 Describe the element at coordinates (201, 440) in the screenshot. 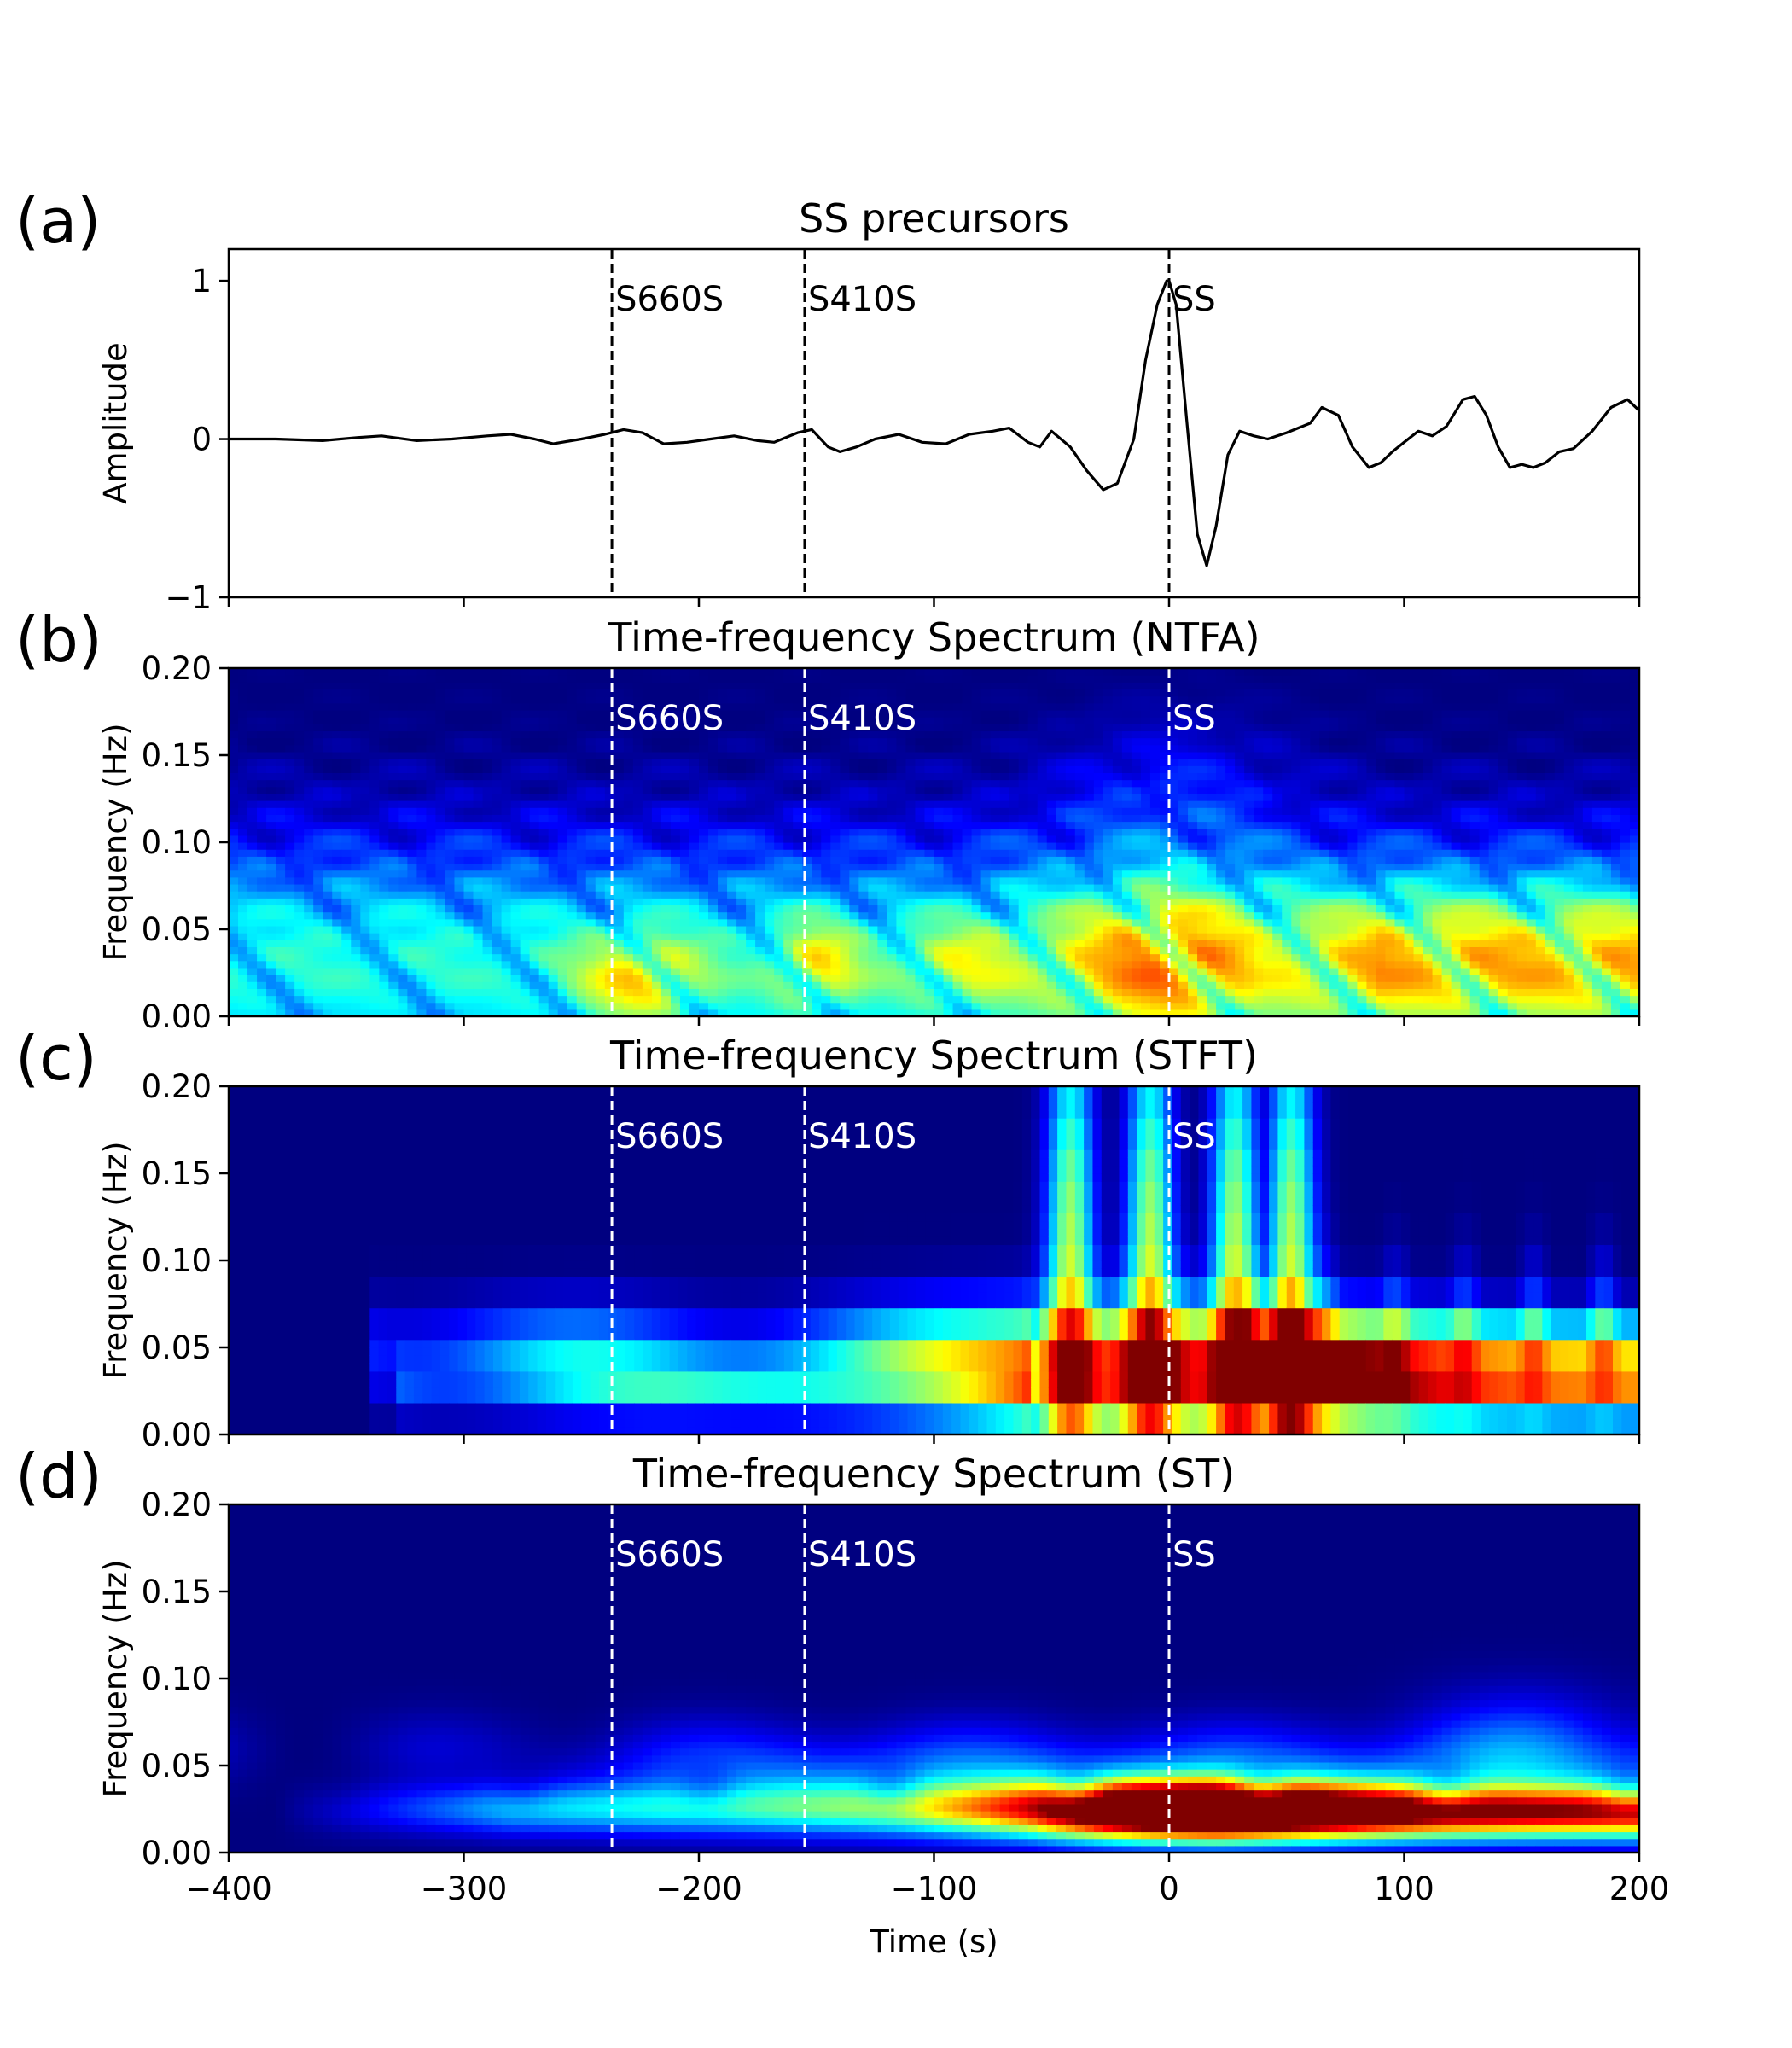

I see `y-tick-label: 0` at that location.